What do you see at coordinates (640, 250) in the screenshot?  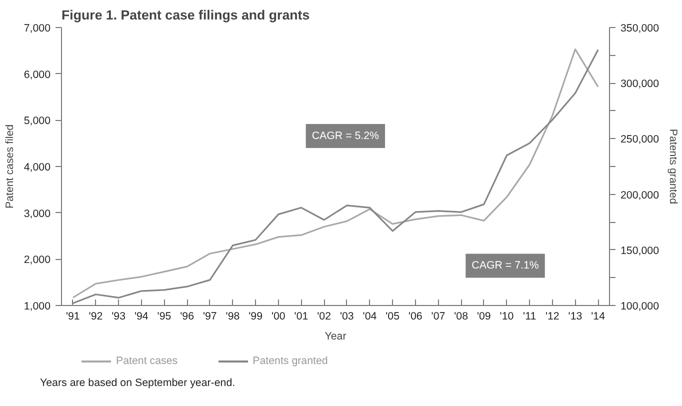 I see `y2-tick-label: 150,000` at bounding box center [640, 250].